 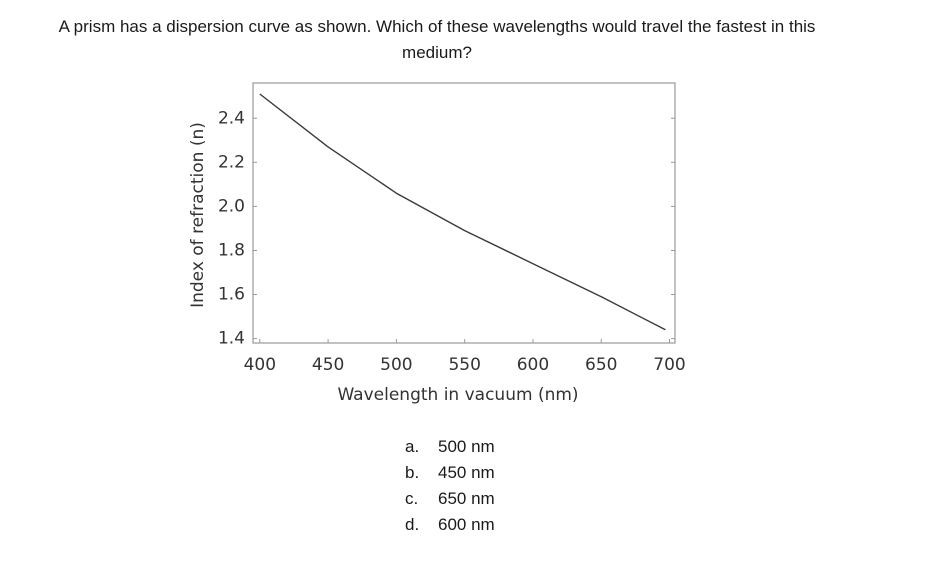 I want to click on option-letter: d., so click(x=412, y=524).